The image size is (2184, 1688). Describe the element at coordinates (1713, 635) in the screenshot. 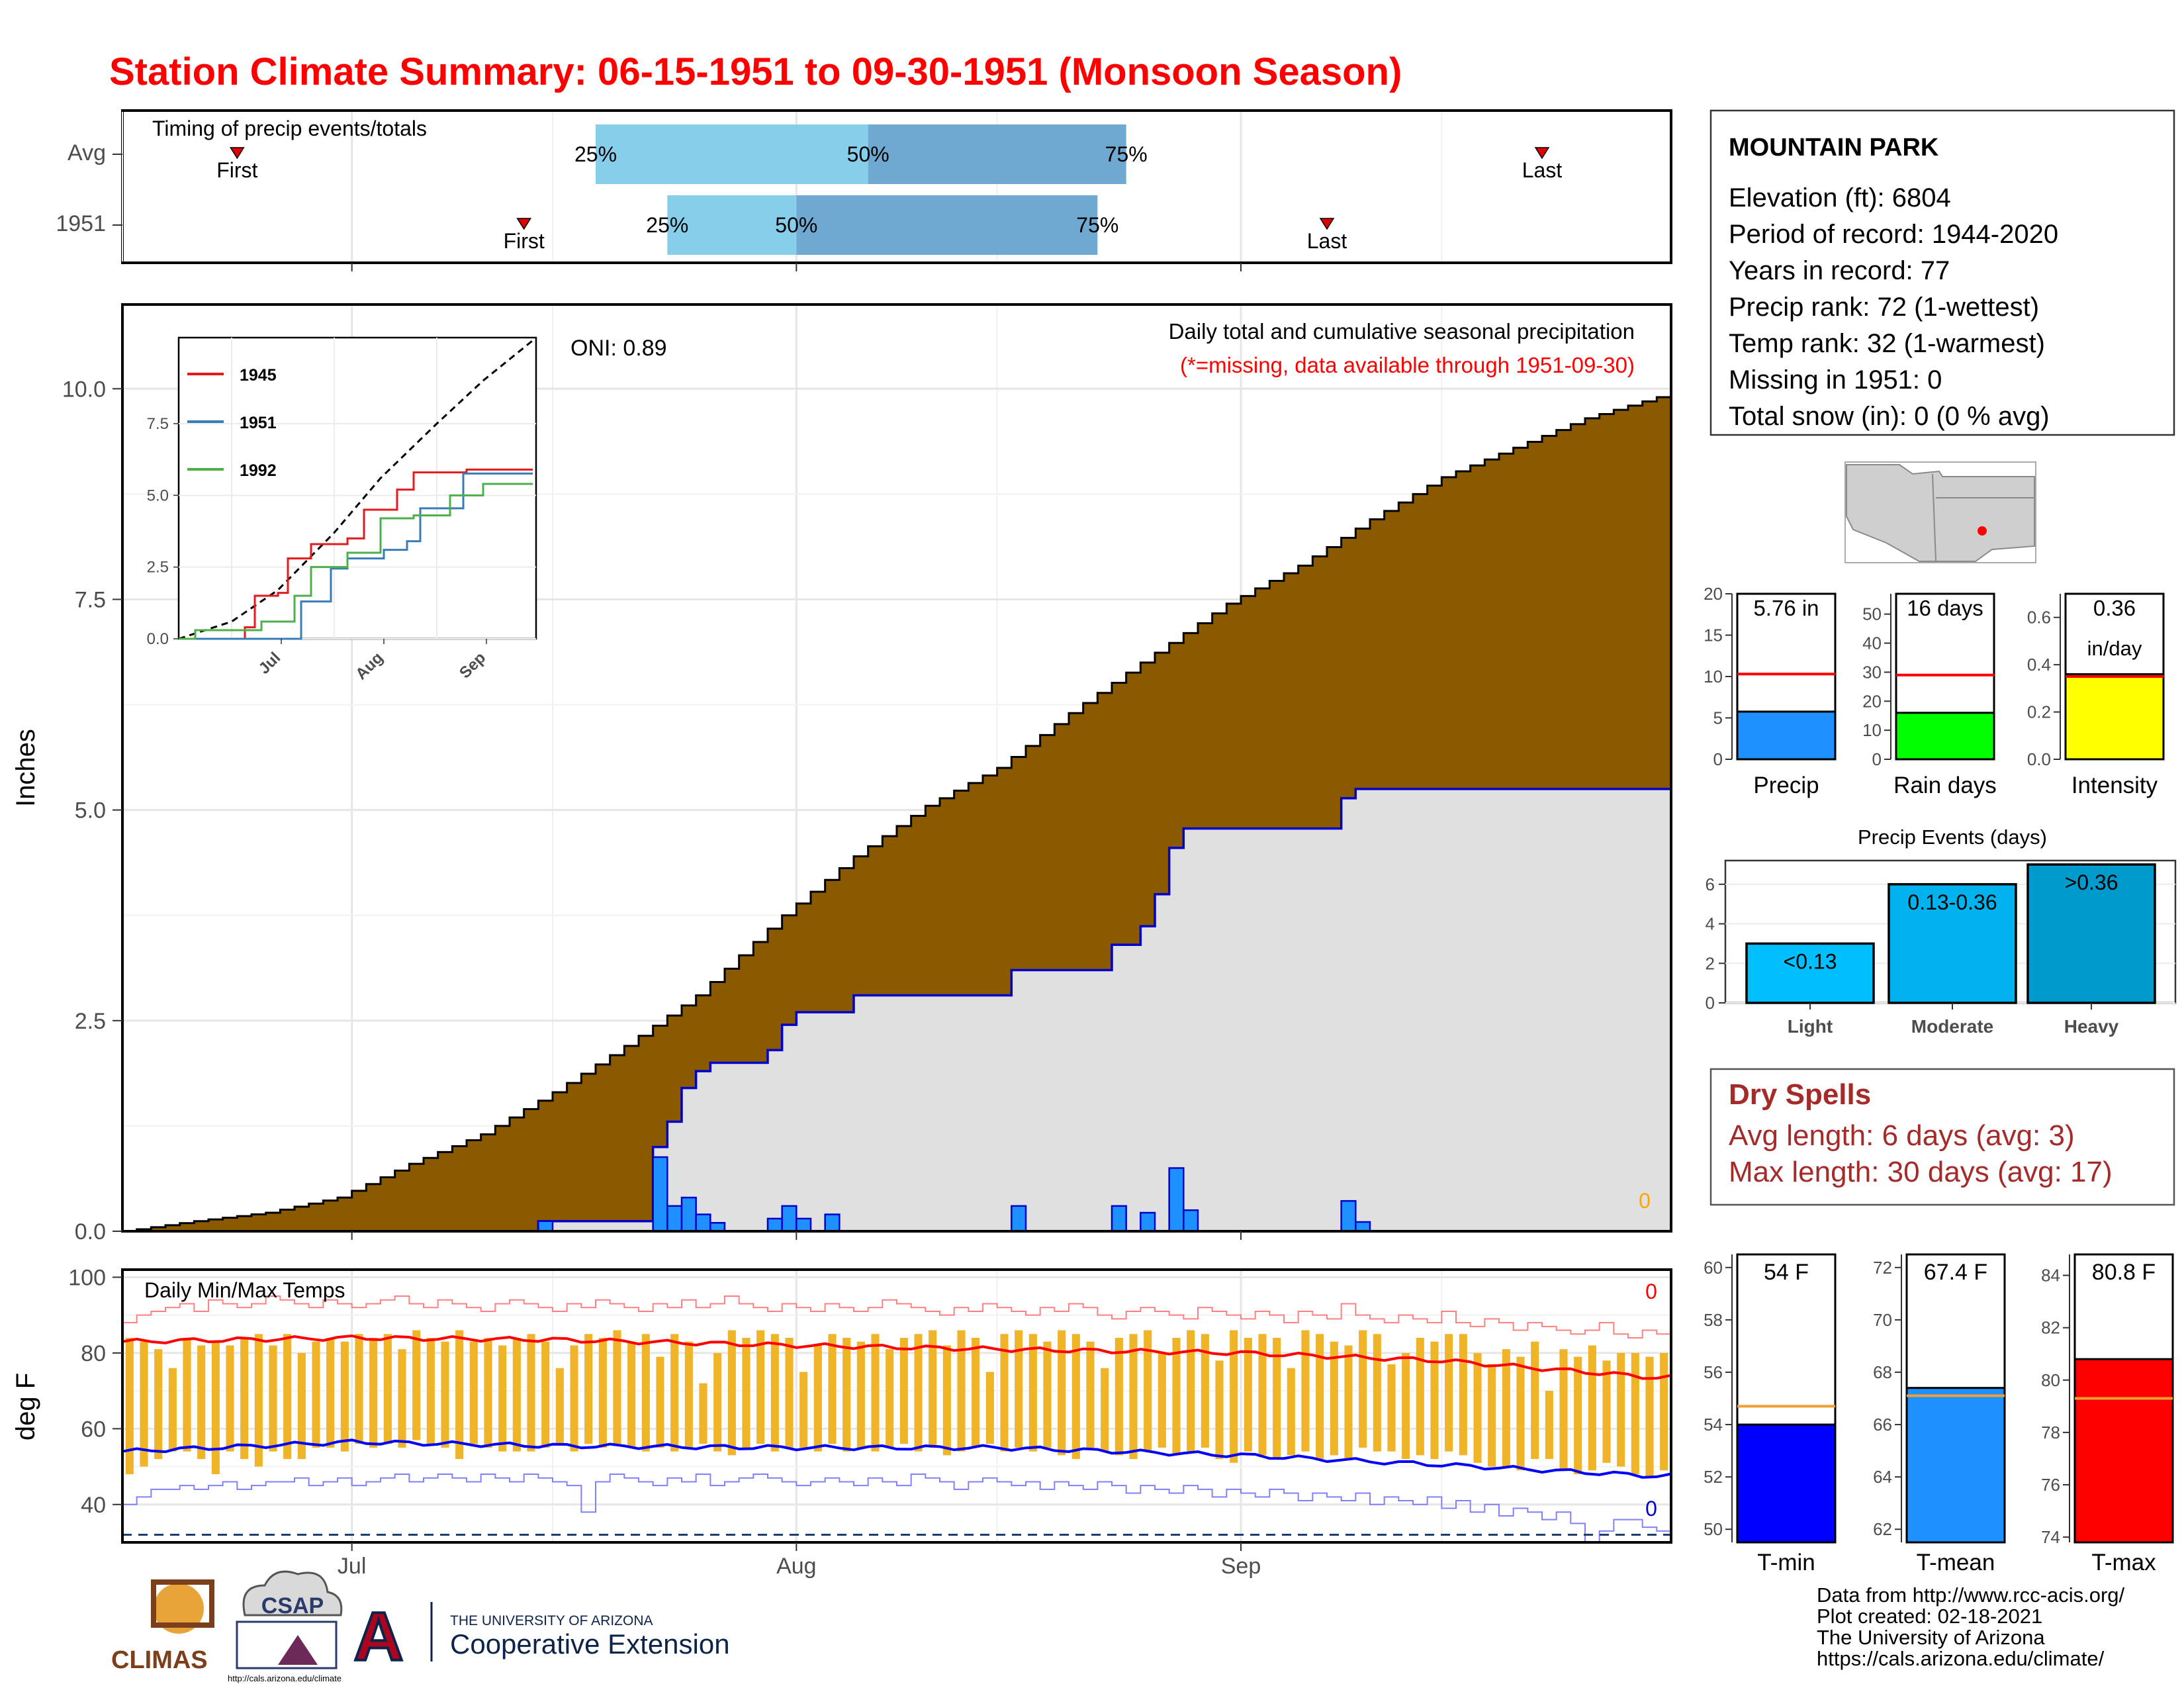

I see `precip-y-tick-label: 15` at that location.